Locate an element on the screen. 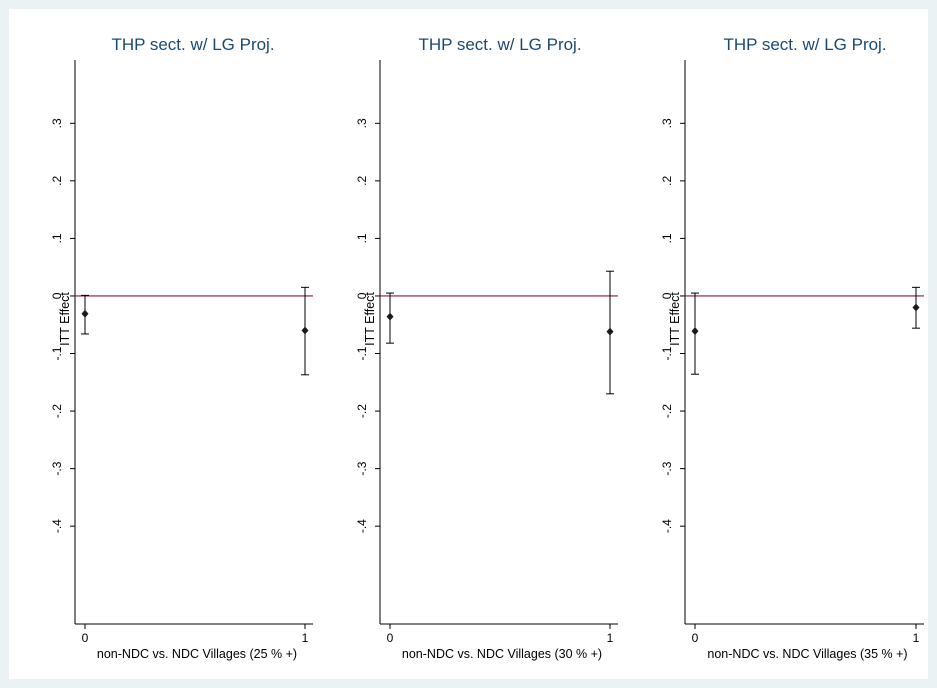 This screenshot has width=937, height=688. x-axis-title: non-NDC vs. NDC Villages (25 % +) is located at coordinates (197, 654).